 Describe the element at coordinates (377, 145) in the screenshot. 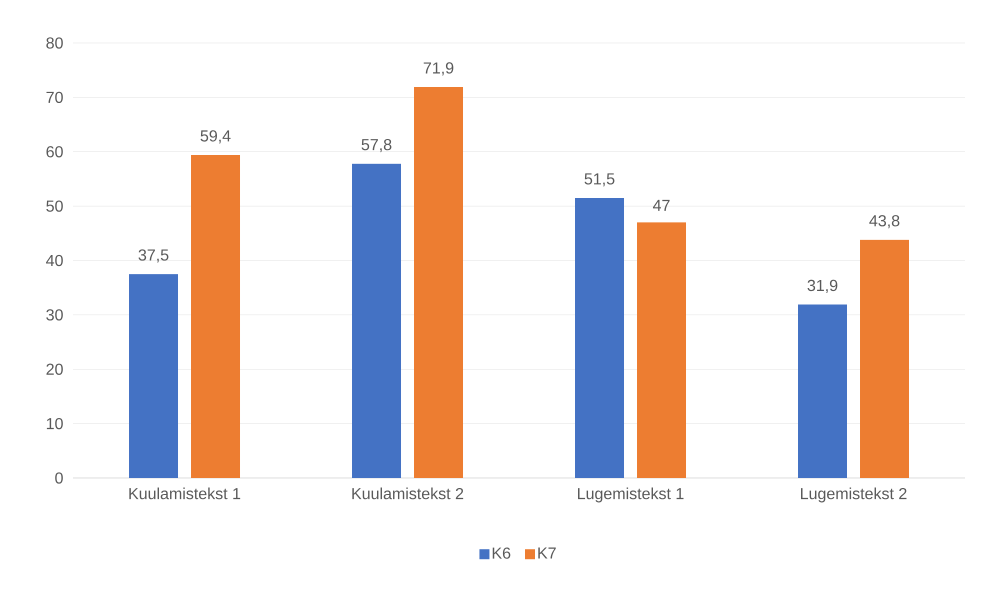

I see `data-label: 57,8` at that location.